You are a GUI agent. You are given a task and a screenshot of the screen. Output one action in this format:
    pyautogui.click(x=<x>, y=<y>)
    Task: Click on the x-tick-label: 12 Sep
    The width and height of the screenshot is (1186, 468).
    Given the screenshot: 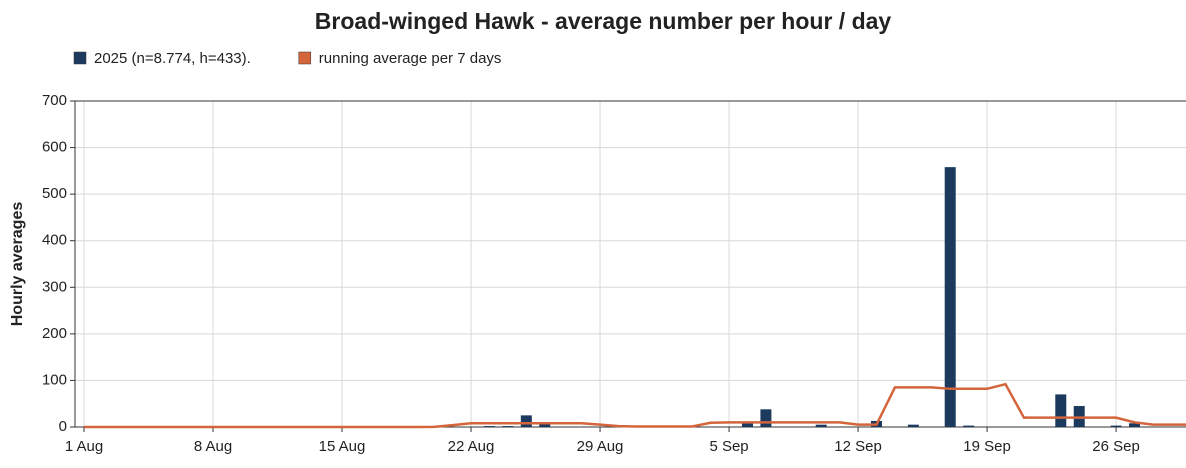 What is the action you would take?
    pyautogui.click(x=858, y=446)
    